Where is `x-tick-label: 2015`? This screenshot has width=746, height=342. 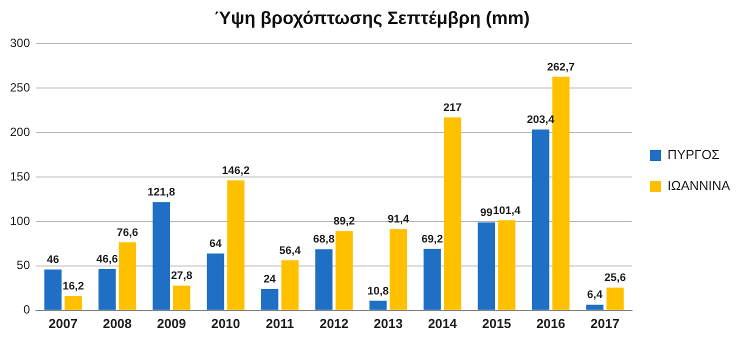
x-tick-label: 2015 is located at coordinates (497, 323).